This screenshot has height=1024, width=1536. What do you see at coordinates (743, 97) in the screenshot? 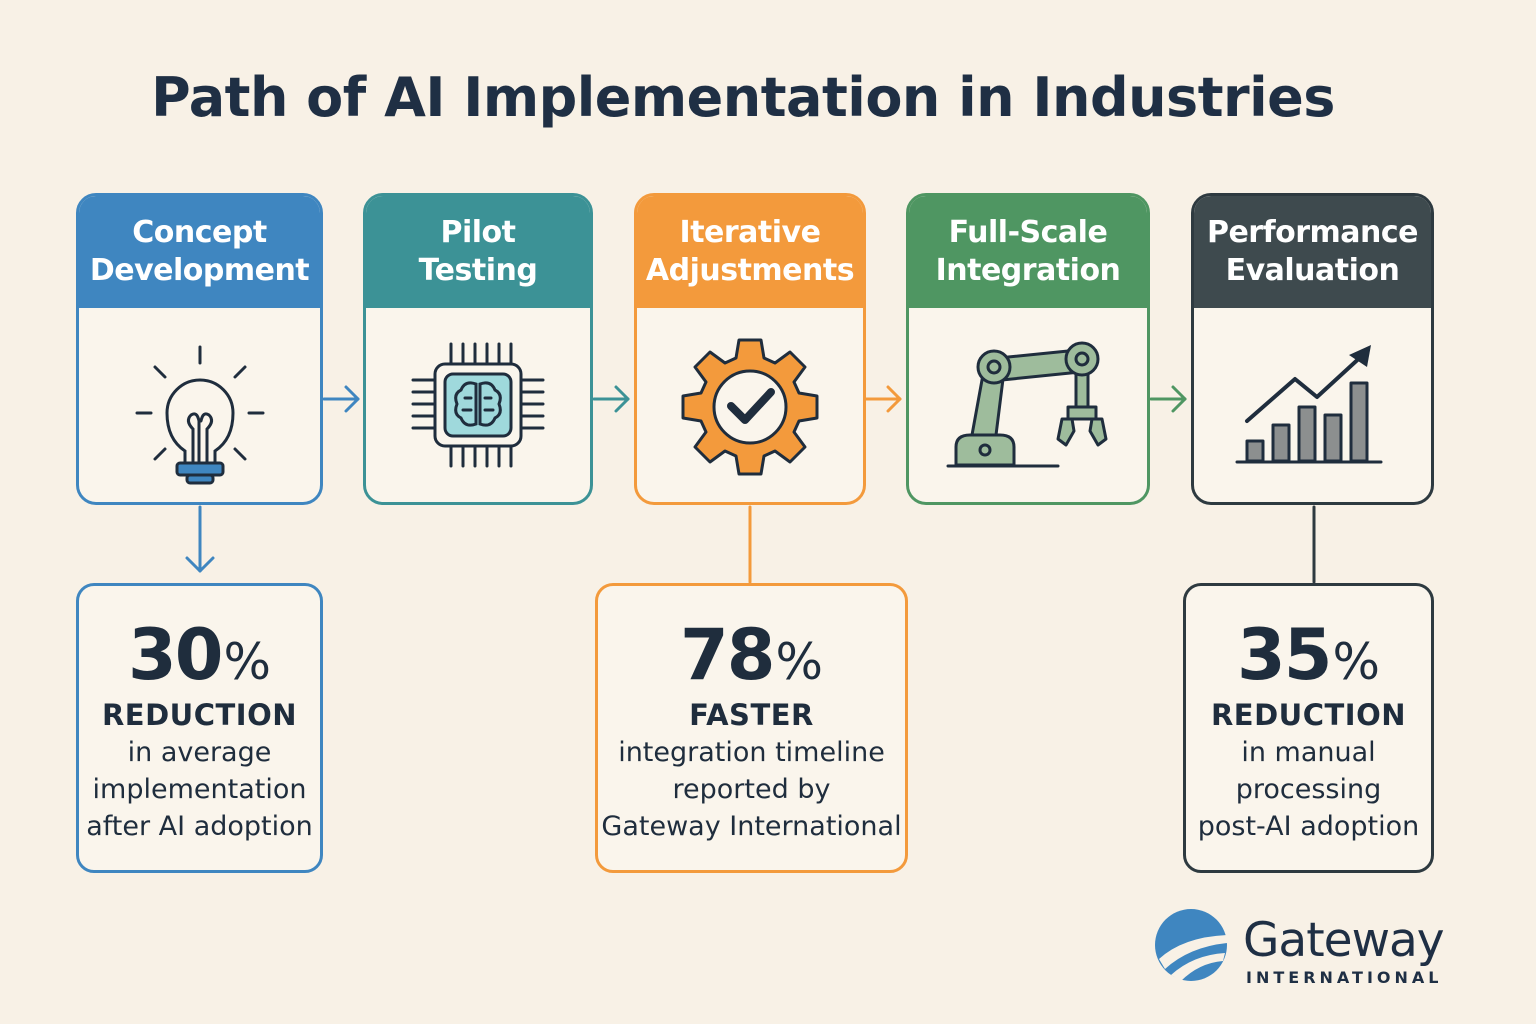
I see `page-title: Path of AI Implementation in Industries` at bounding box center [743, 97].